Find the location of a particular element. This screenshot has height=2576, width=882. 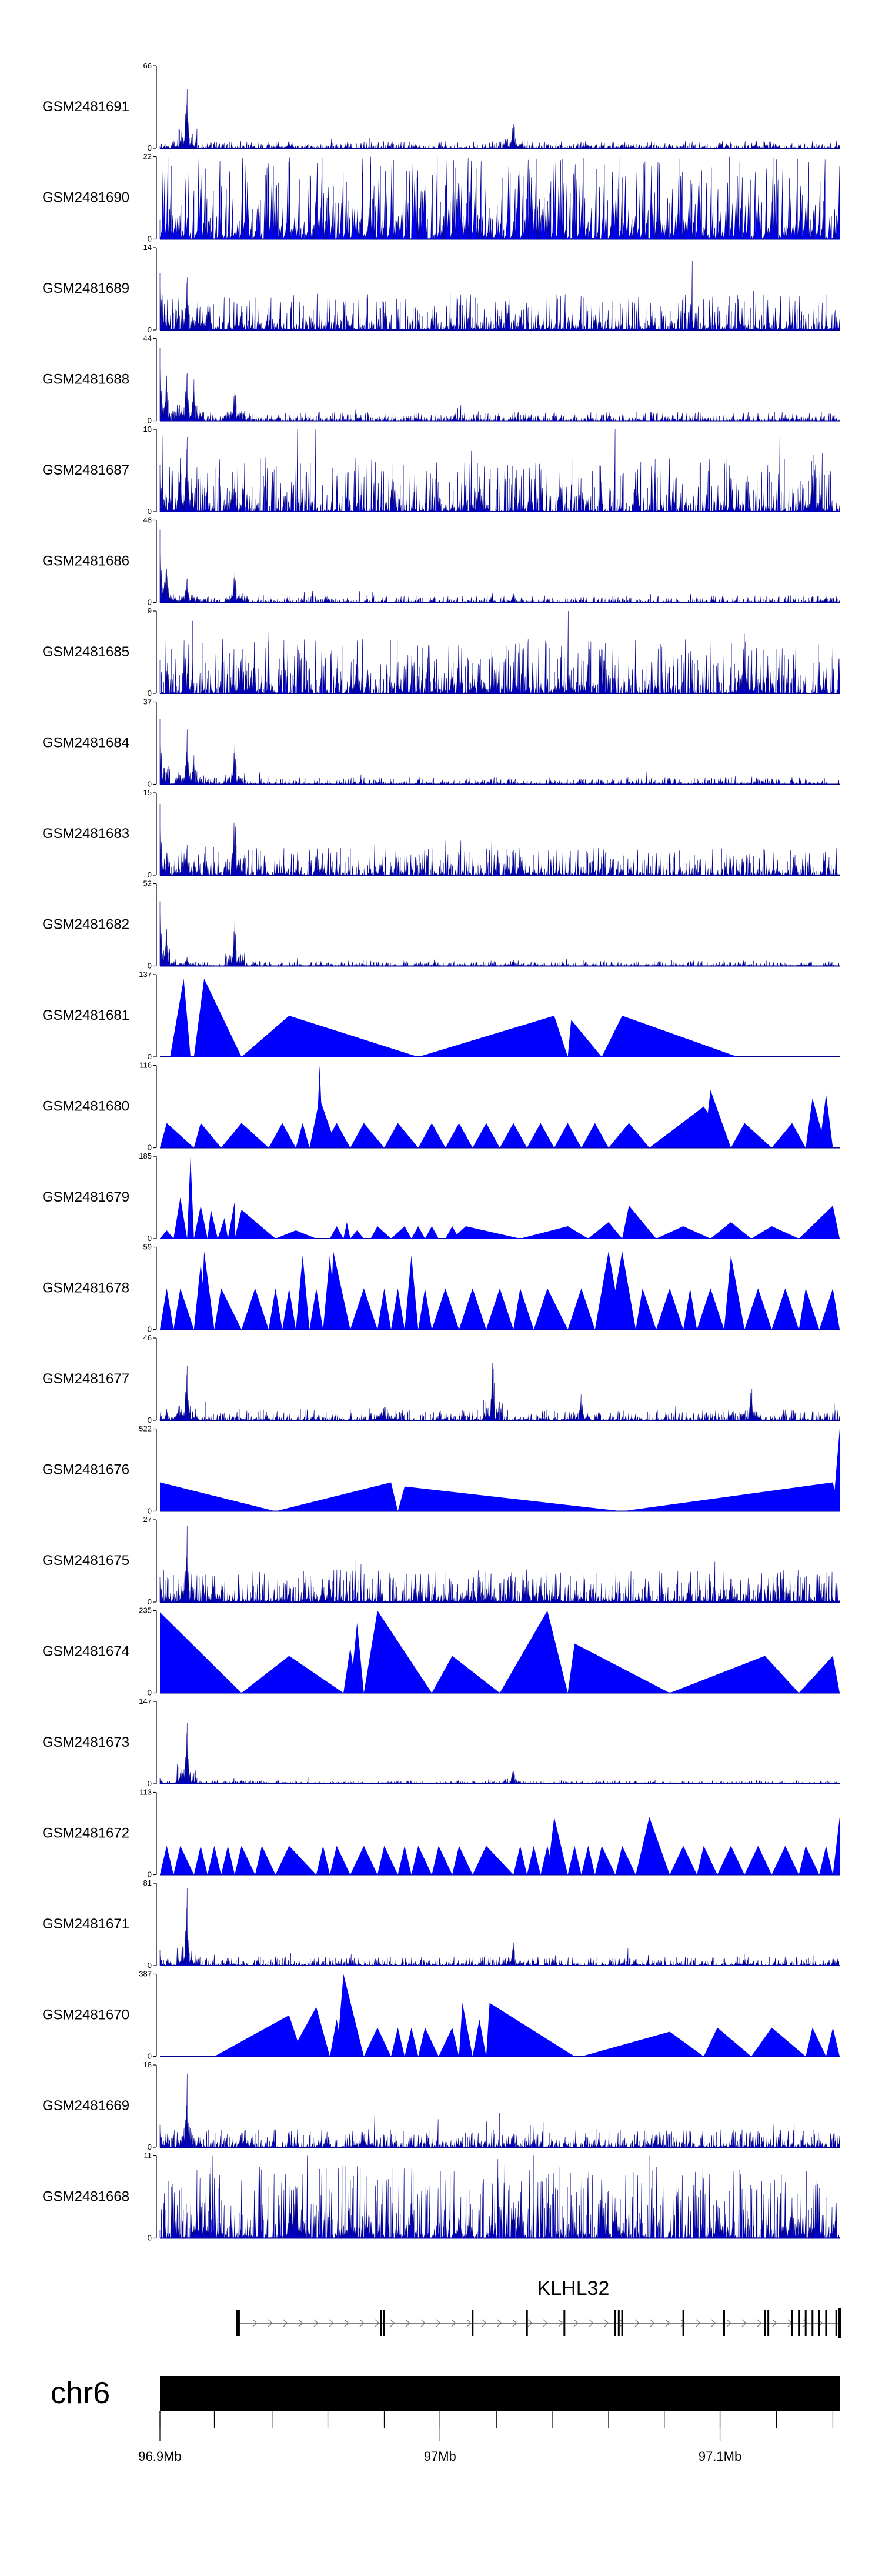

track-label: GSM2481682 is located at coordinates (85, 925).